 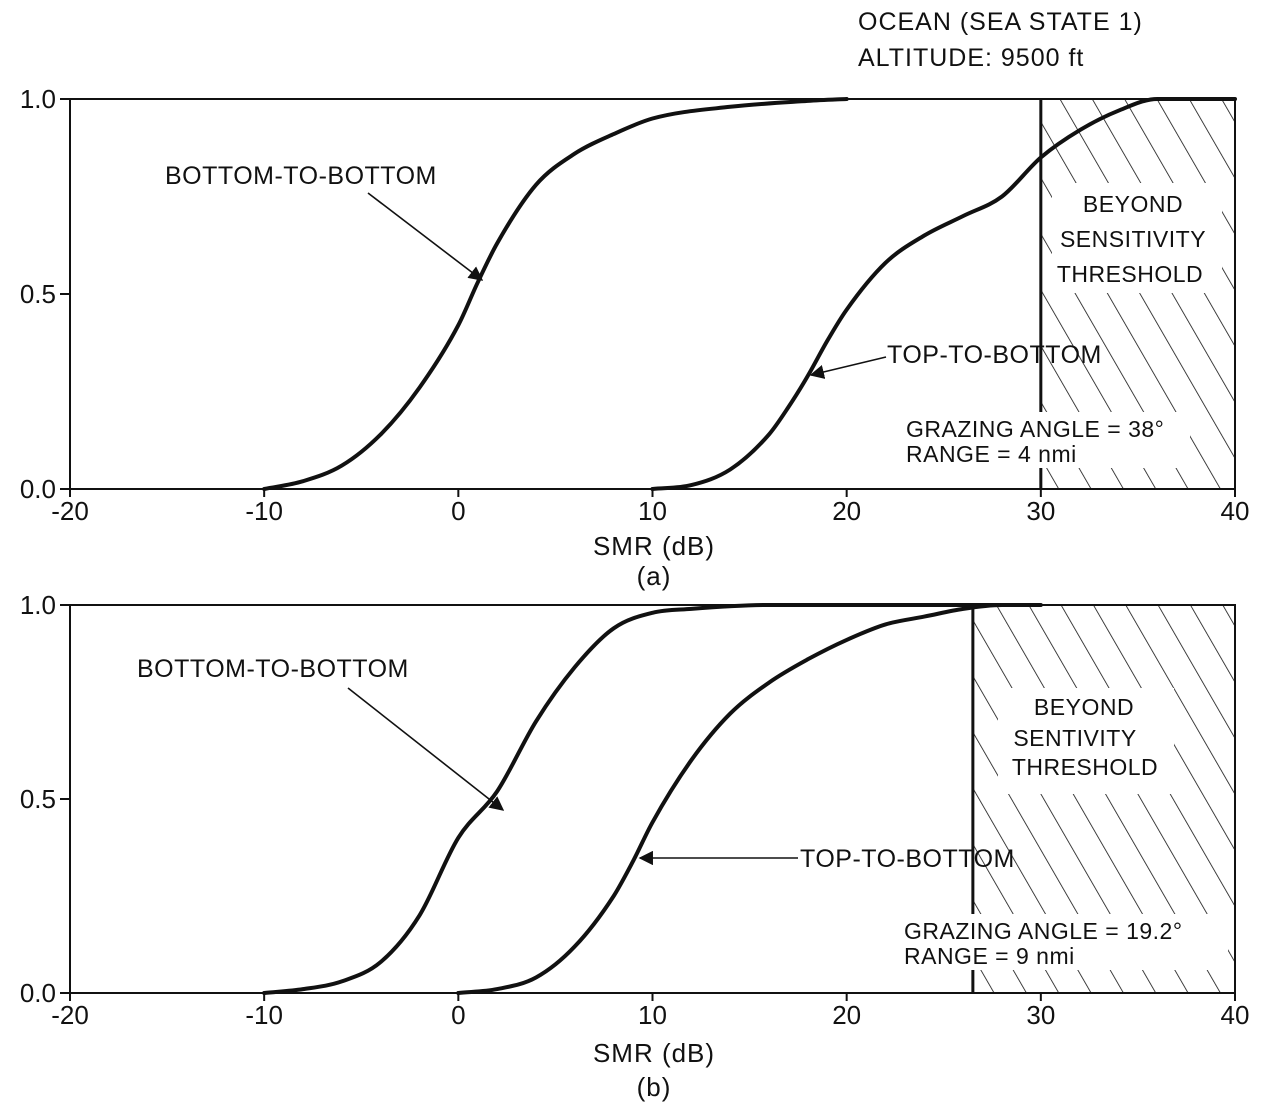 I want to click on annotation-range: RANGE = 4 nmi, so click(x=991, y=454).